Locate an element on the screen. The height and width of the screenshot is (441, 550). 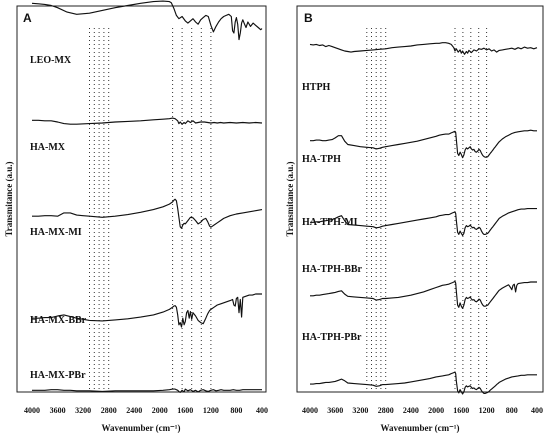
spectrum-ha-mx-mi is located at coordinates (147, 213).